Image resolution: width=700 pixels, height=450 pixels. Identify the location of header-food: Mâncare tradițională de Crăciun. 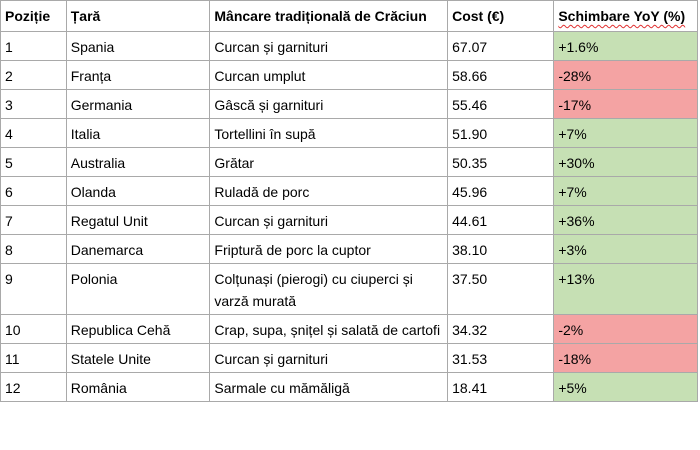
(329, 16).